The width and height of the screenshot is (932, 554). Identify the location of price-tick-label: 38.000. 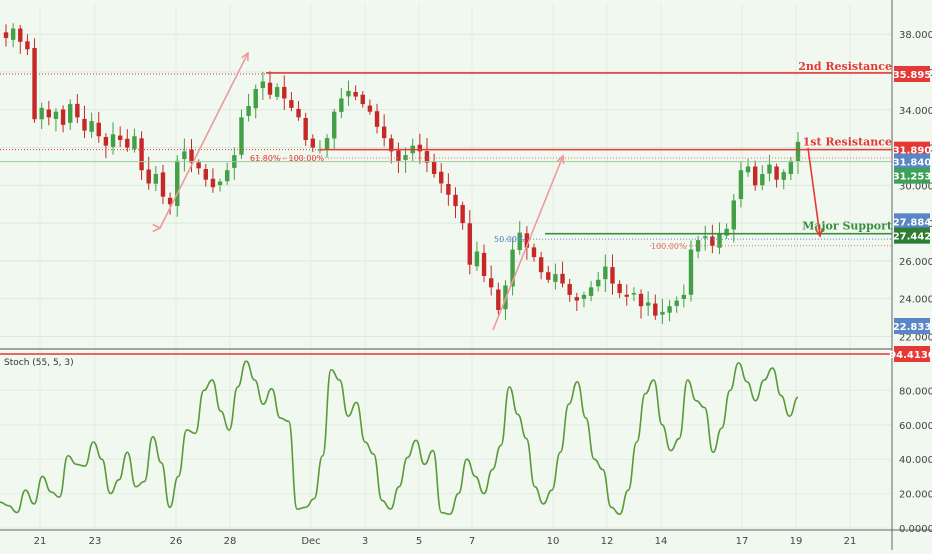
(915, 35).